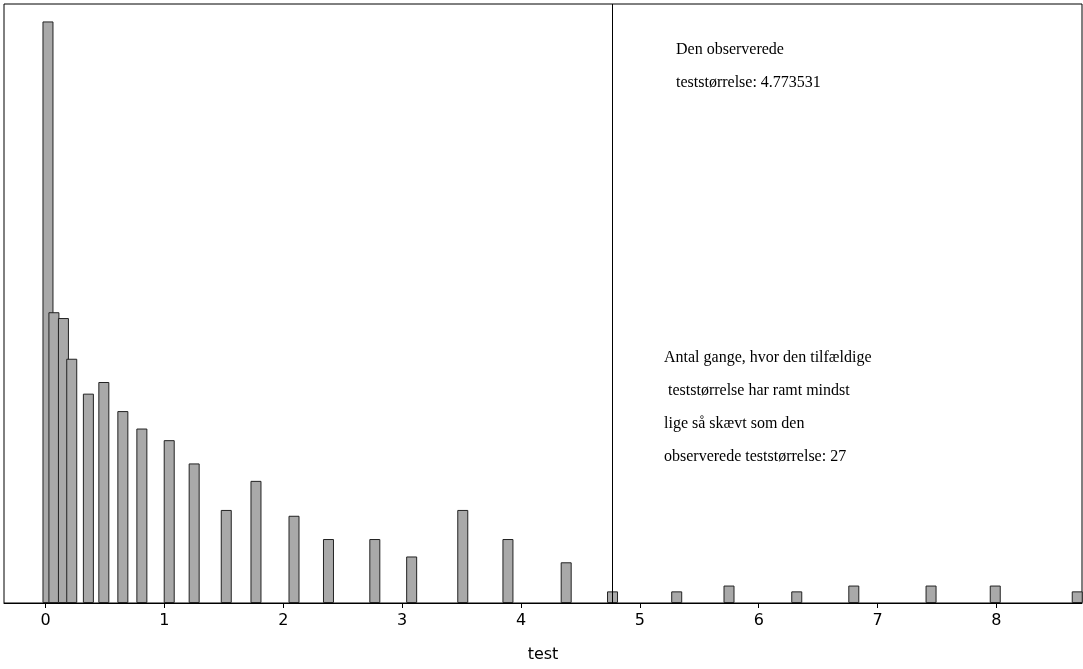 This screenshot has height=669, width=1083. Describe the element at coordinates (164, 619) in the screenshot. I see `x-tick-label: 1` at that location.